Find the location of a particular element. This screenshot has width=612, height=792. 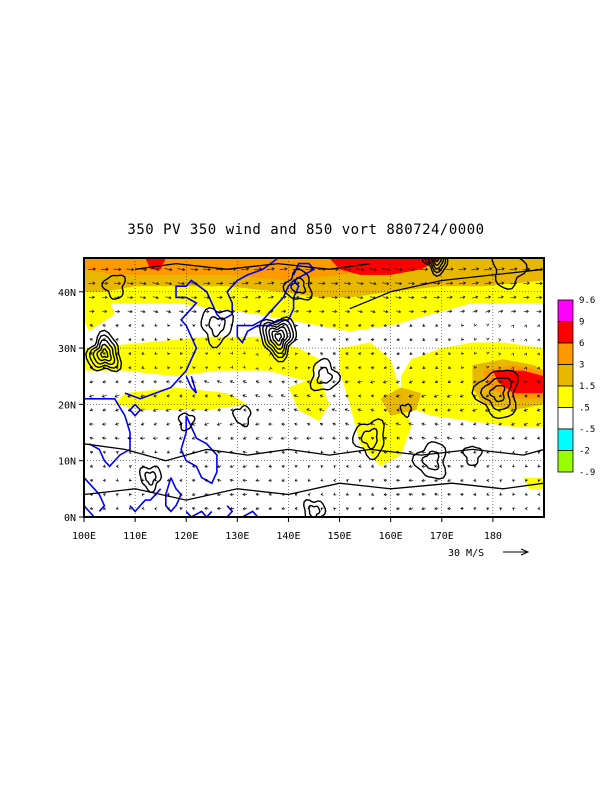

colorbar-label: 9.6 is located at coordinates (587, 301).